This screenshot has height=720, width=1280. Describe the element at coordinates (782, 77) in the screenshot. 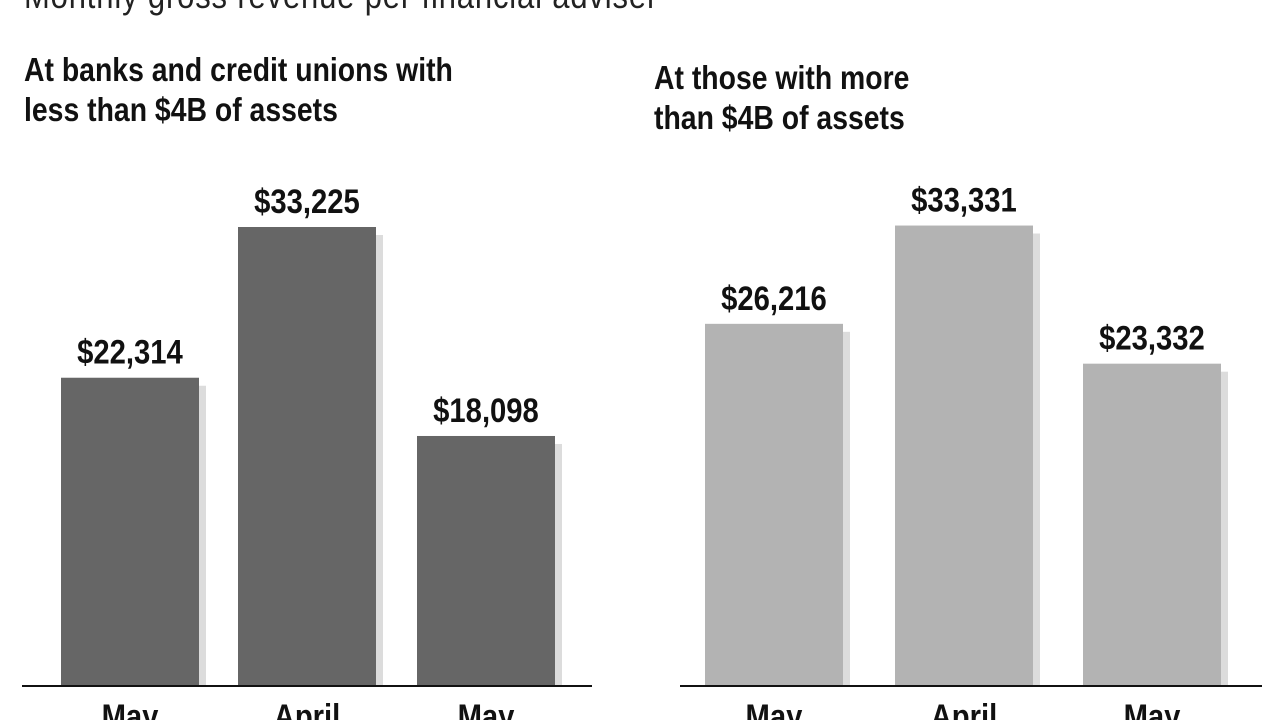

I see `right-subtitle-line-1: At those with more` at that location.